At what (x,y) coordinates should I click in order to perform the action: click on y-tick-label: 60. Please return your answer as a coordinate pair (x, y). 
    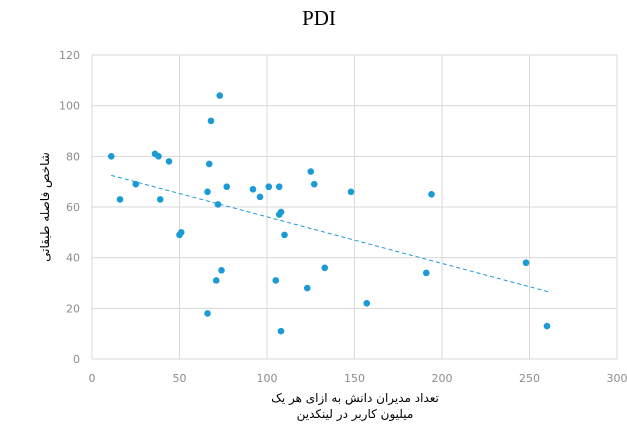
    Looking at the image, I should click on (73, 207).